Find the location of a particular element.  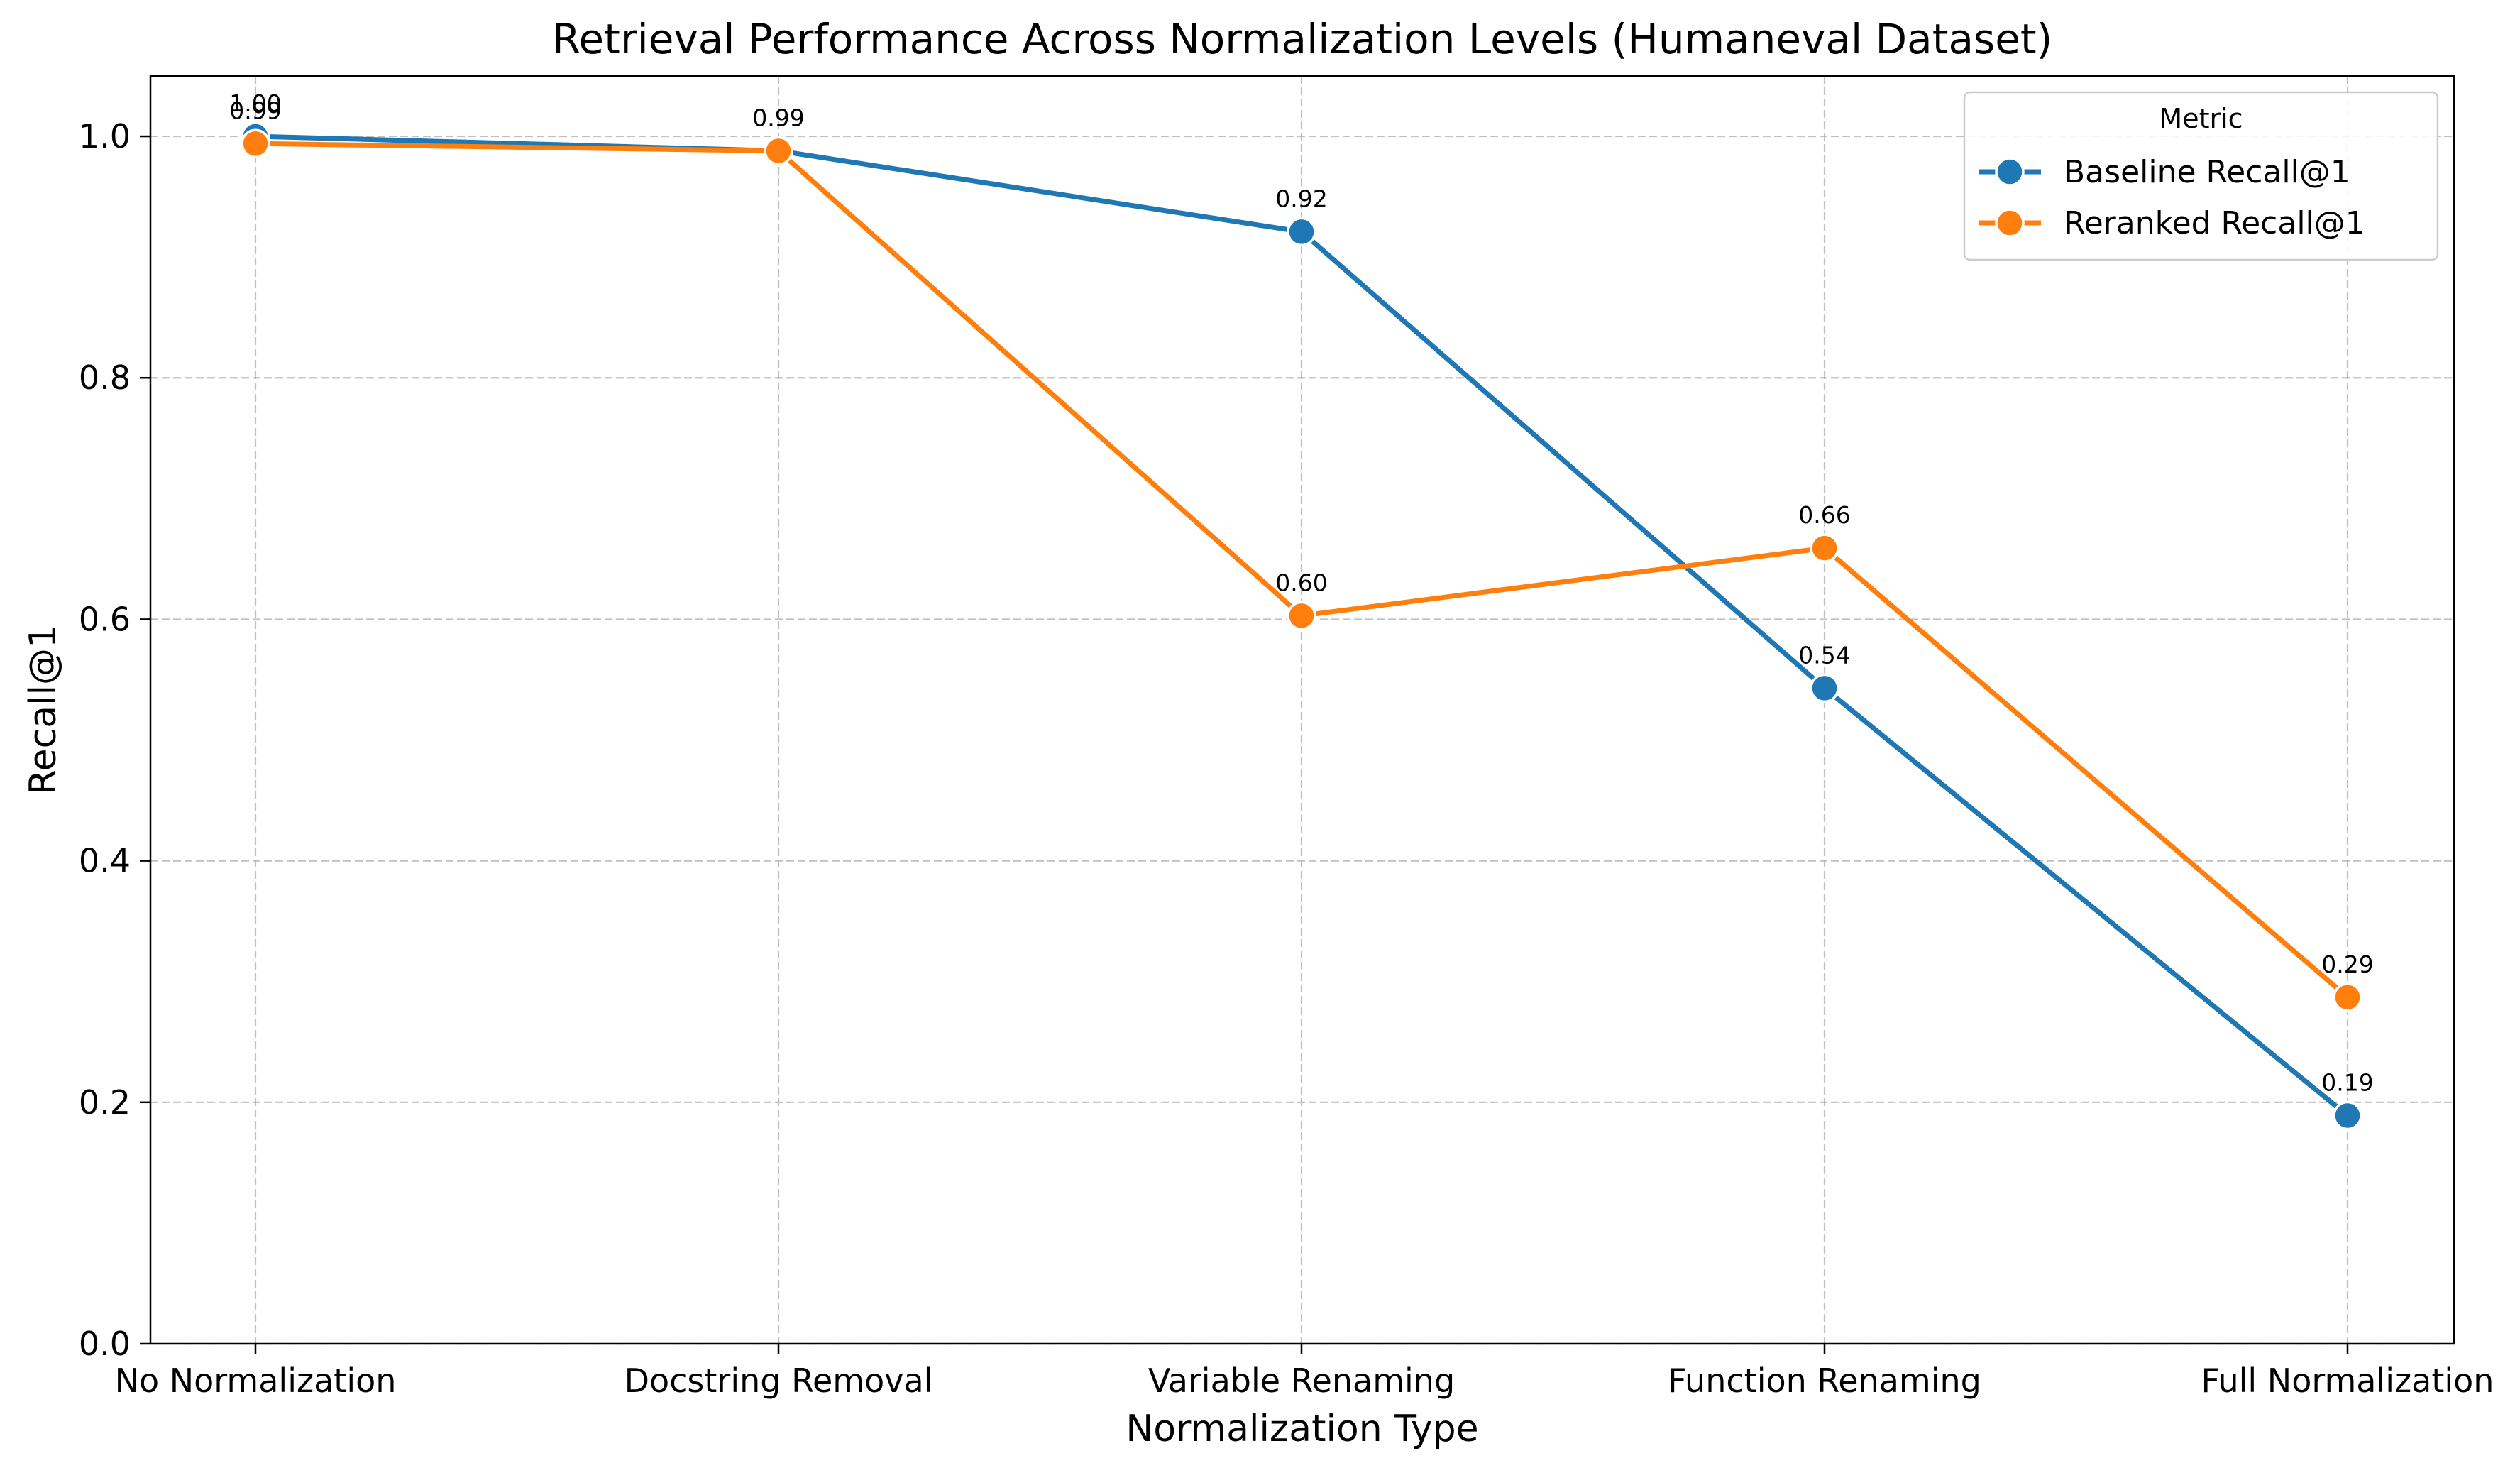

data-label: 1.00 is located at coordinates (255, 103).